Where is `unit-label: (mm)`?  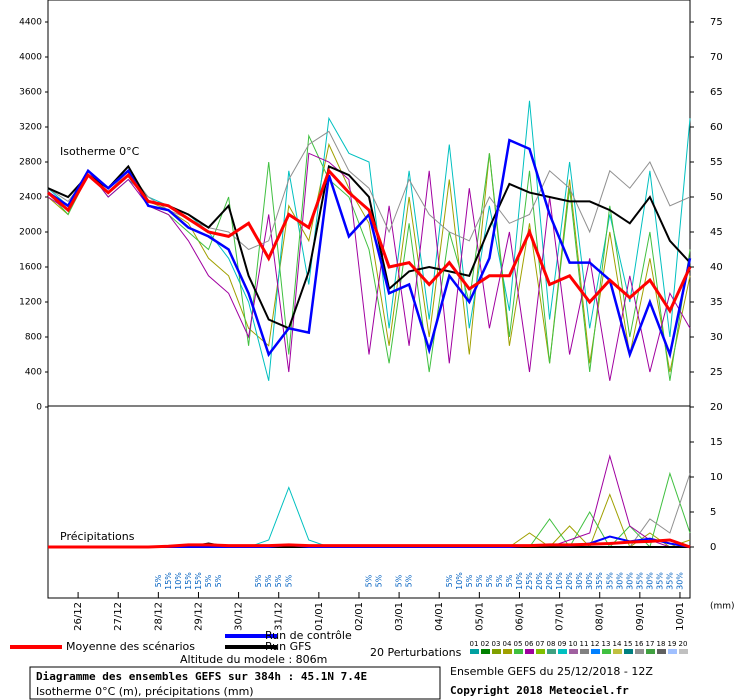
unit-label: (mm) is located at coordinates (722, 607).